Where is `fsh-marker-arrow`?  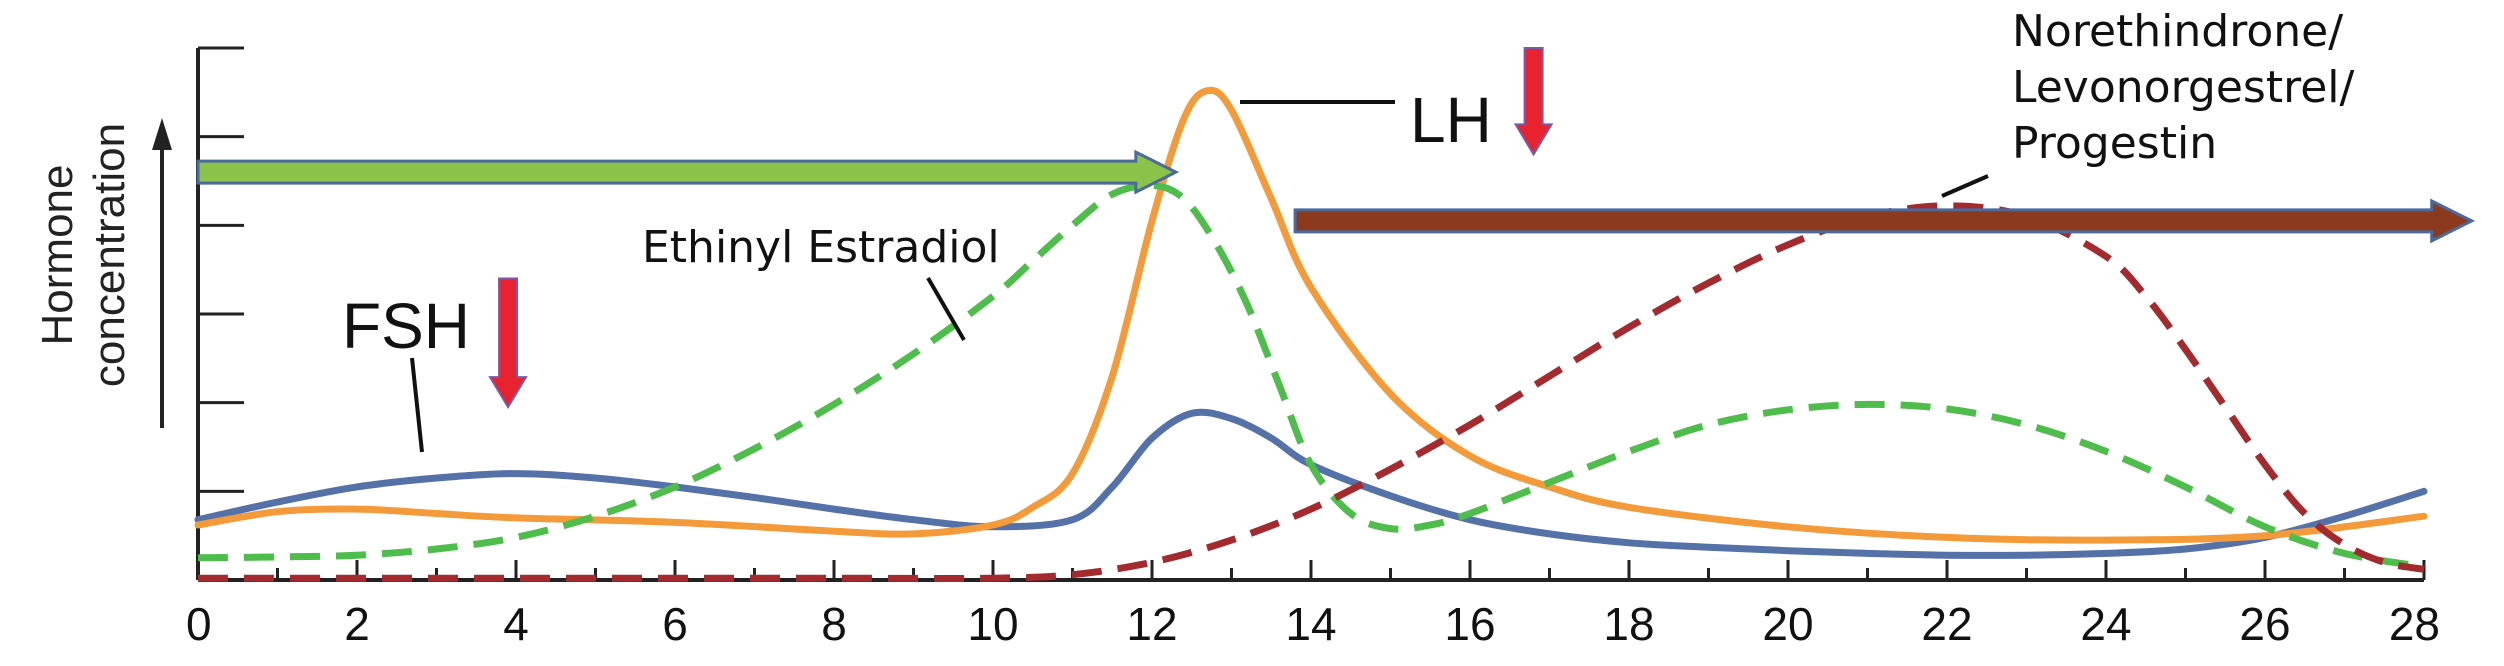 fsh-marker-arrow is located at coordinates (508, 343).